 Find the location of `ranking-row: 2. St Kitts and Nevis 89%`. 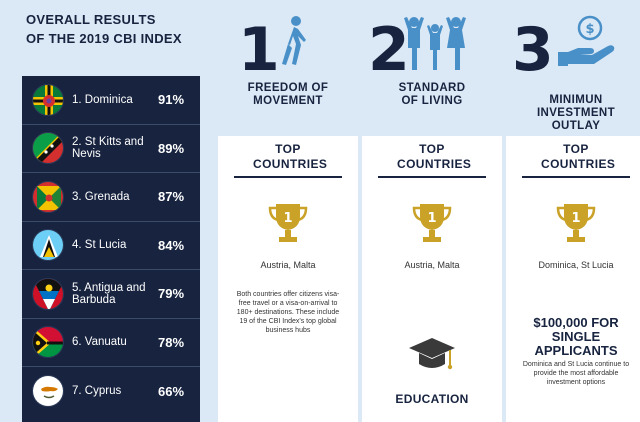

ranking-row: 2. St Kitts and Nevis 89% is located at coordinates (111, 149).